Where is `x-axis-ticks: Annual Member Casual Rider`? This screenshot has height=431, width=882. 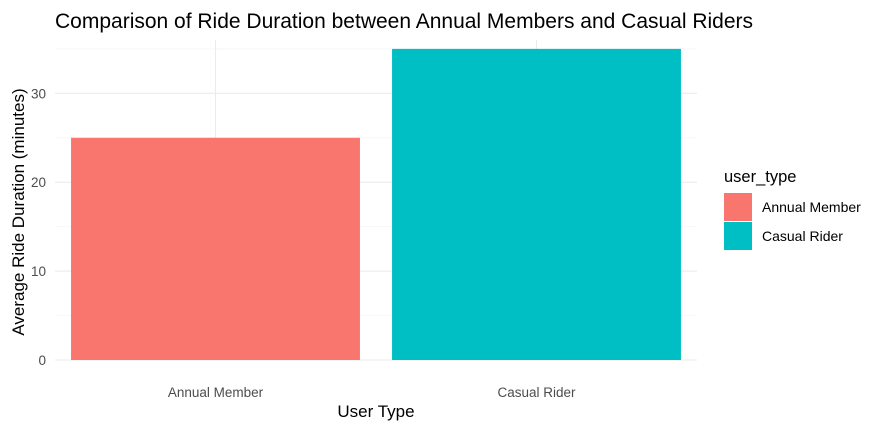
x-axis-ticks: Annual Member Casual Rider is located at coordinates (372, 392).